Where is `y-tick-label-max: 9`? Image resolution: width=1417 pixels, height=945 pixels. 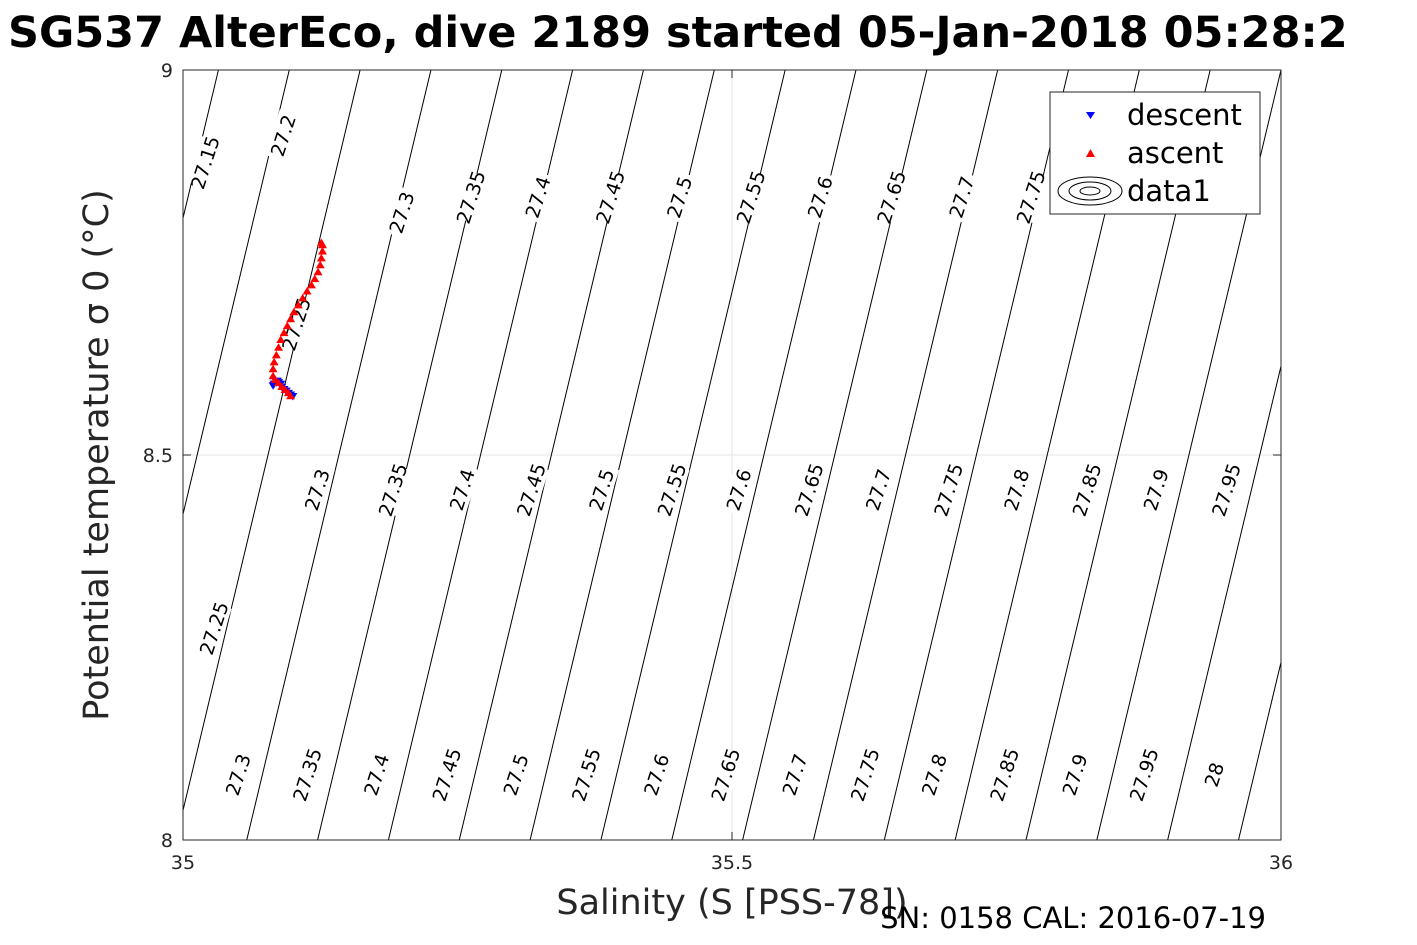
y-tick-label-max: 9 is located at coordinates (167, 71).